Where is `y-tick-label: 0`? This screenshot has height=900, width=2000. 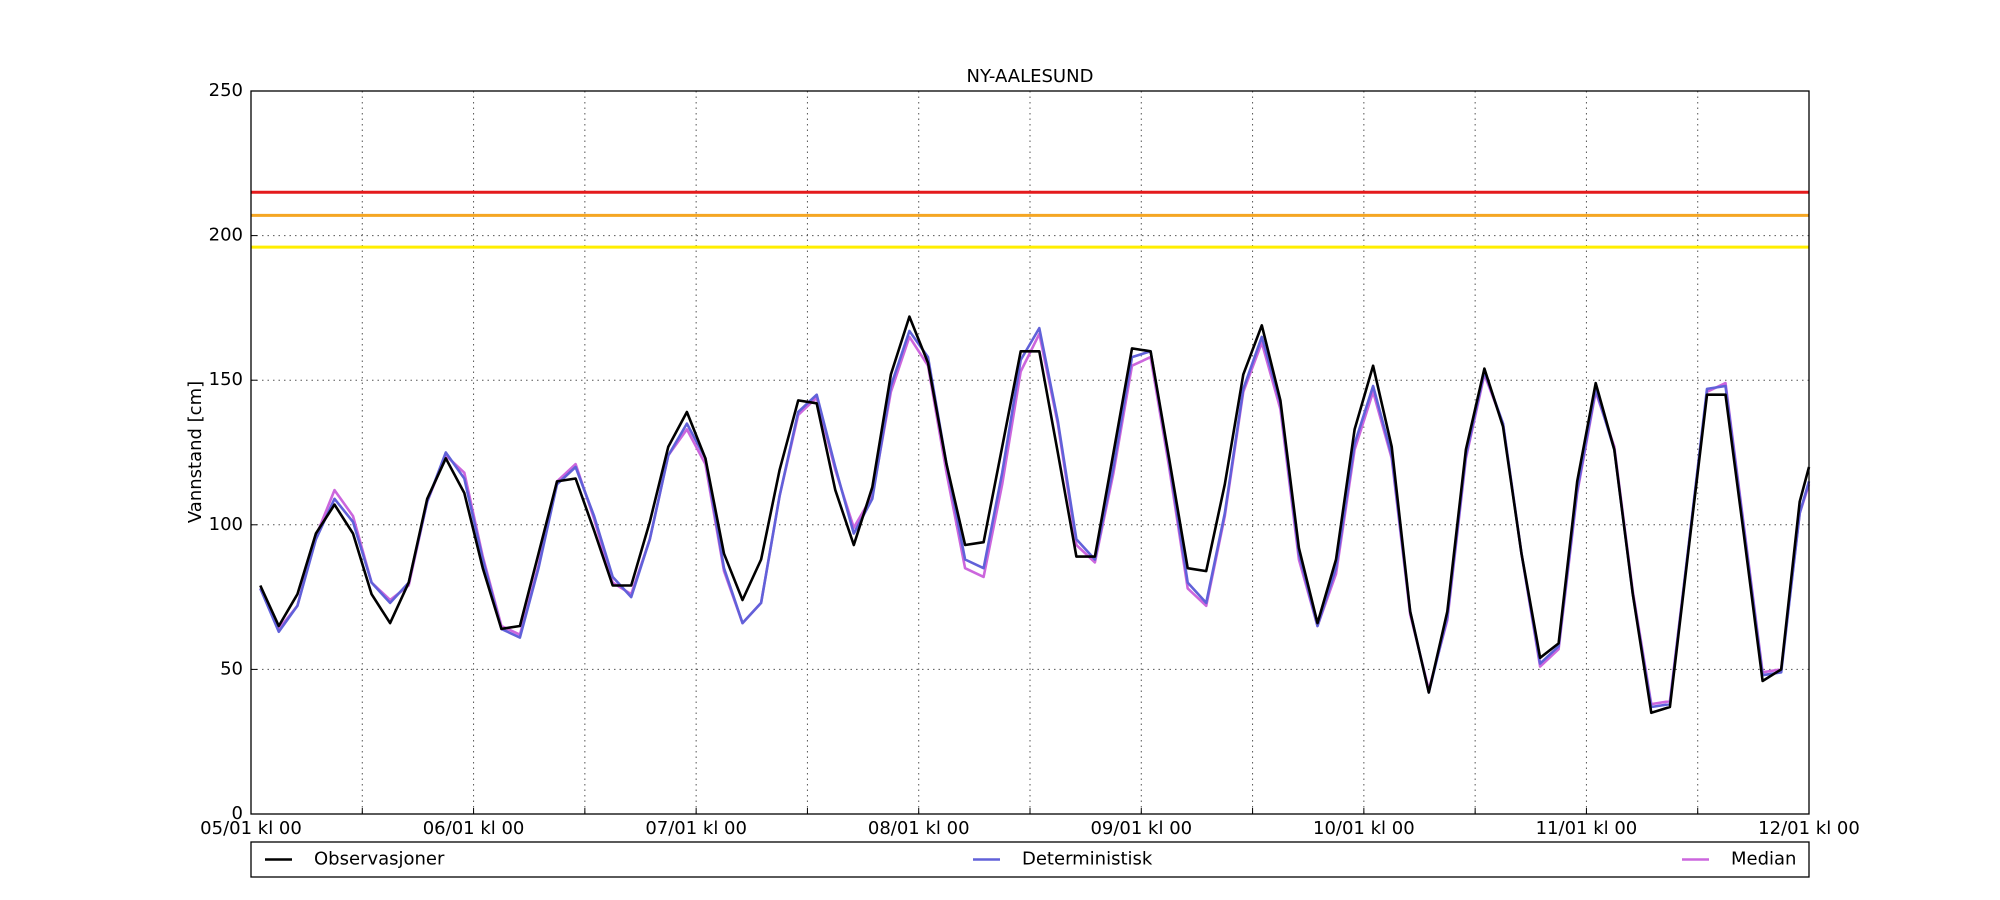
y-tick-label: 0 is located at coordinates (237, 813).